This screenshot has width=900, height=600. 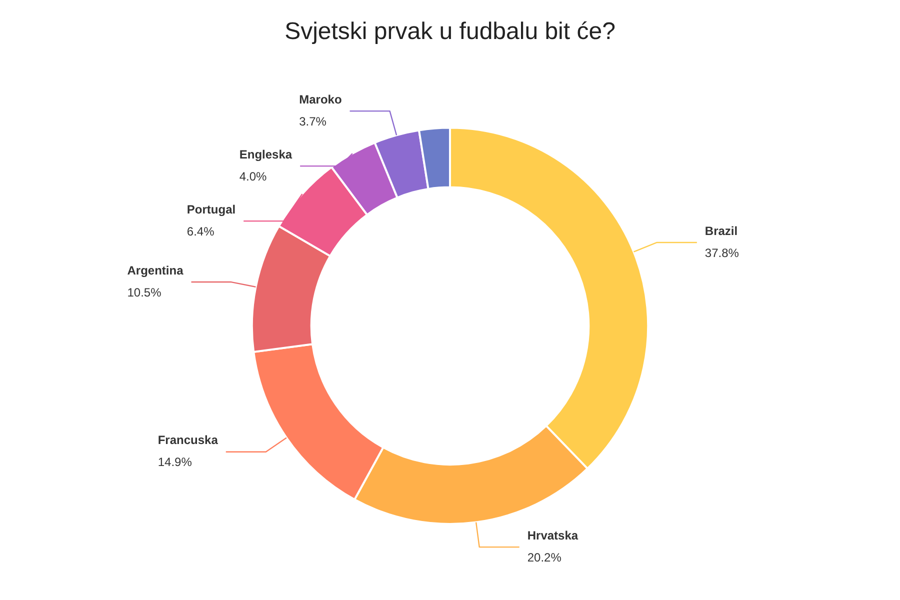 What do you see at coordinates (313, 121) in the screenshot?
I see `data-label: 3.7%` at bounding box center [313, 121].